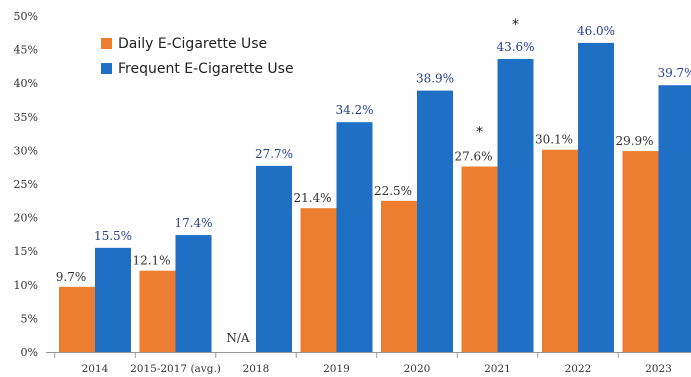 The width and height of the screenshot is (691, 377). Describe the element at coordinates (674, 73) in the screenshot. I see `data-label-frequent: 39.7%` at that location.